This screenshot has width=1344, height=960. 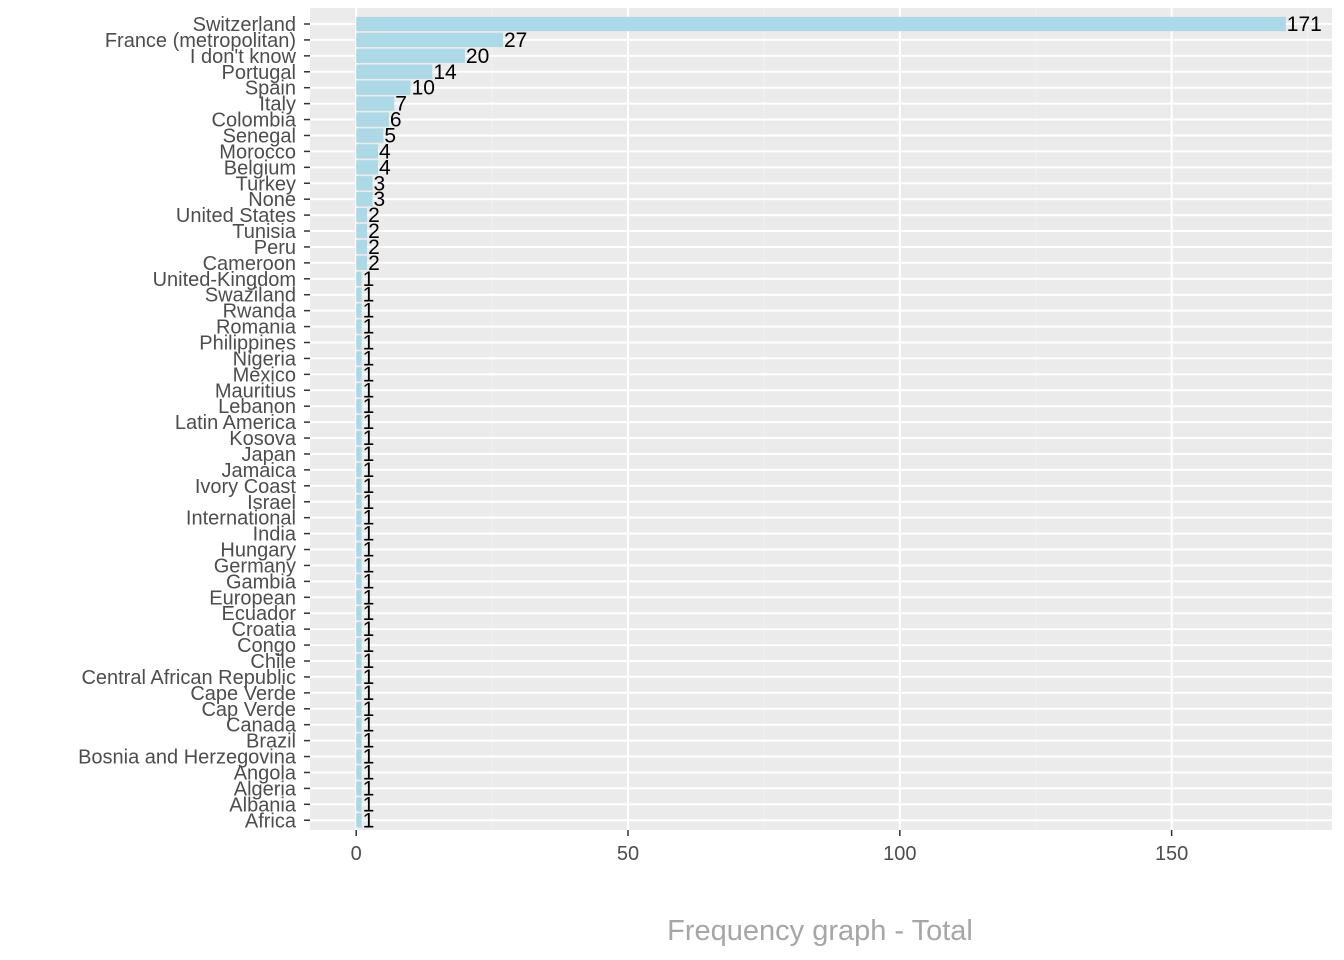 What do you see at coordinates (248, 710) in the screenshot?
I see `category-label: Cap Verde` at bounding box center [248, 710].